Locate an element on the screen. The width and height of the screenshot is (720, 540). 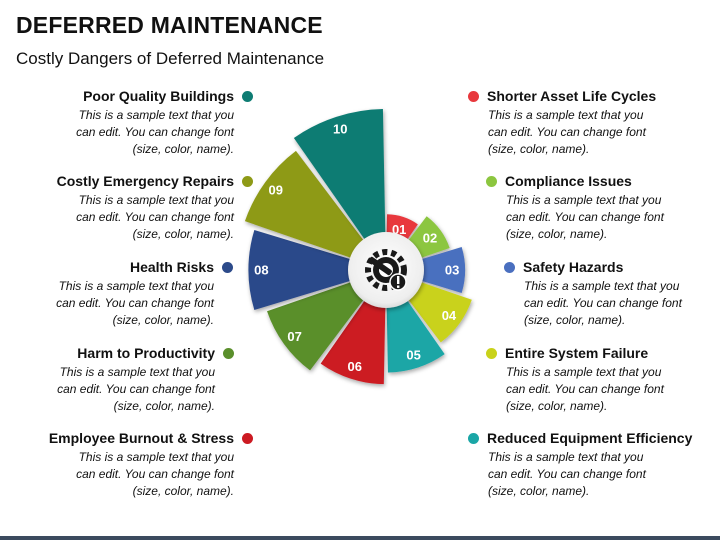
item-heading: Employee Burnout & Stress is located at coordinates (141, 438).